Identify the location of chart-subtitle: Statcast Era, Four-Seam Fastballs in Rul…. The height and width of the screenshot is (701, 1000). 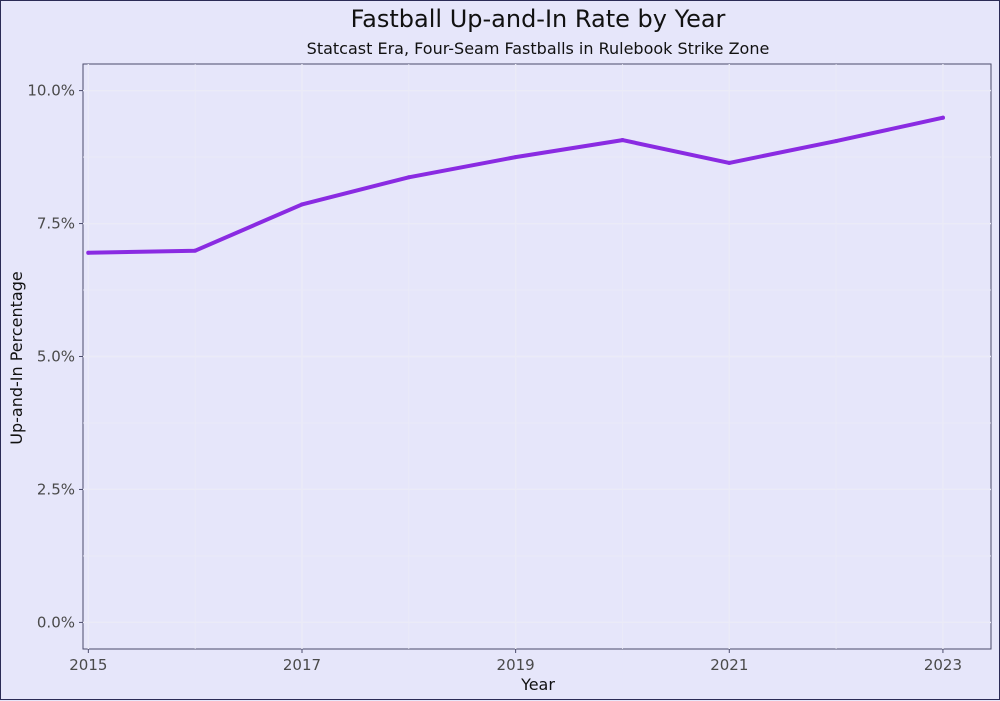
(538, 48).